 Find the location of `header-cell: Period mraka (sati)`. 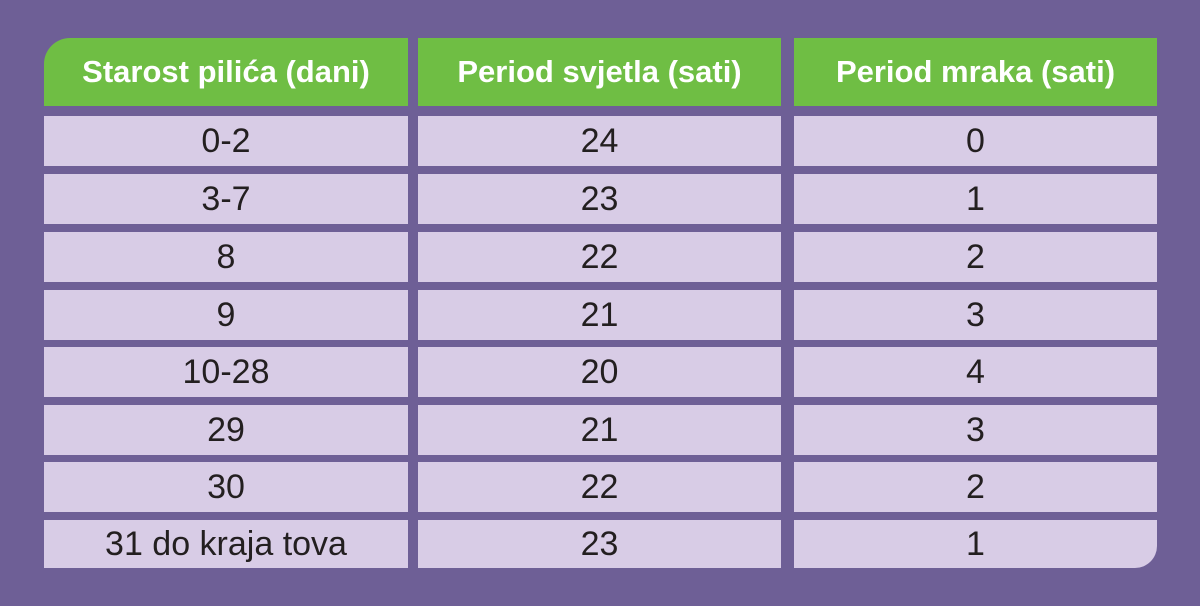

header-cell: Period mraka (sati) is located at coordinates (975, 72).